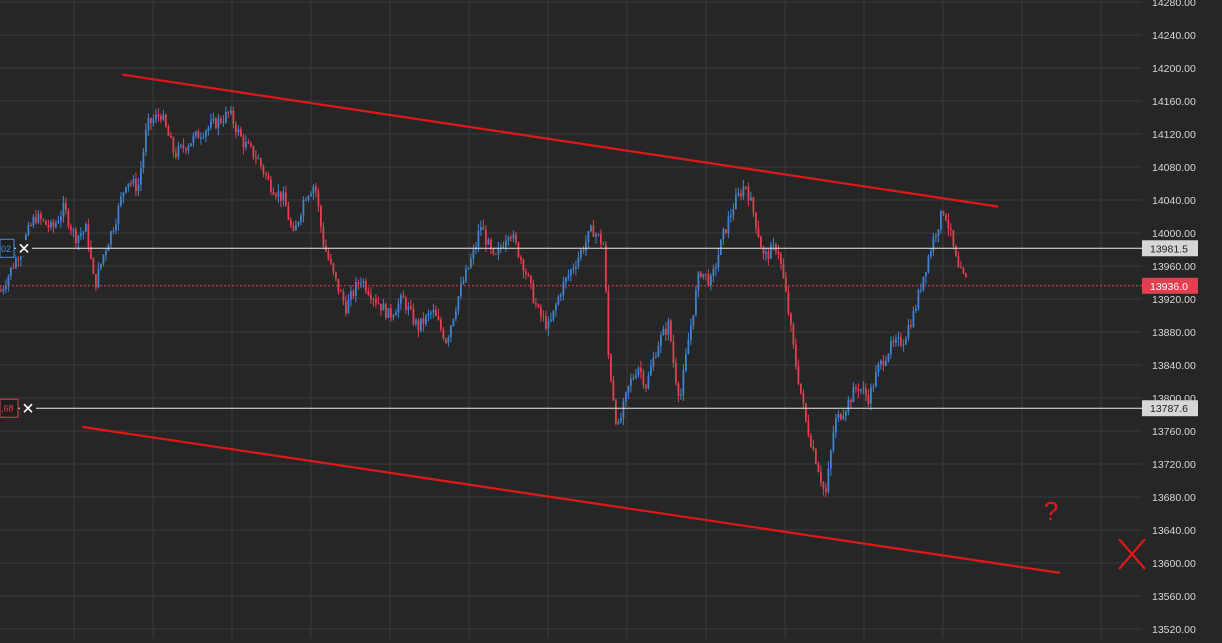  Describe the element at coordinates (1174, 564) in the screenshot. I see `y-tick-label: 13600.00` at that location.